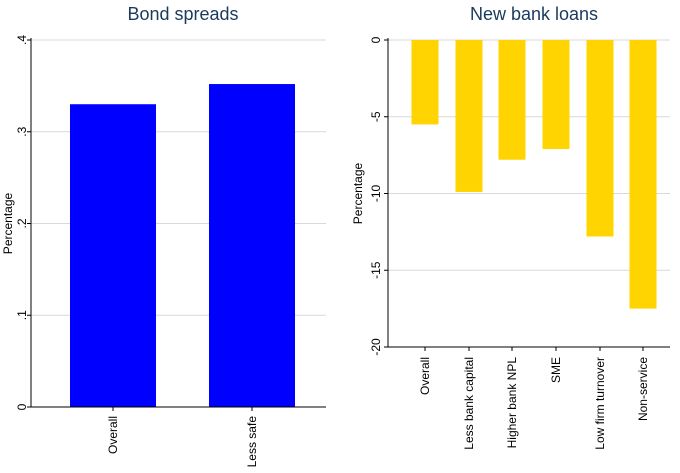 This screenshot has width=680, height=473. What do you see at coordinates (376, 347) in the screenshot?
I see `y-tick-label: -20` at bounding box center [376, 347].